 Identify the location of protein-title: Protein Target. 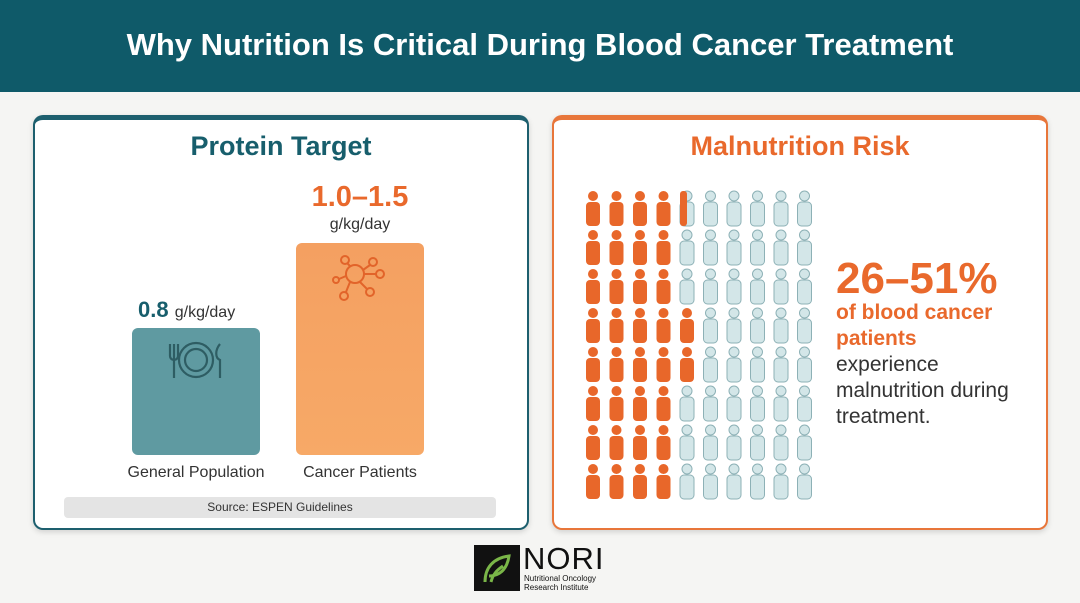
(281, 146).